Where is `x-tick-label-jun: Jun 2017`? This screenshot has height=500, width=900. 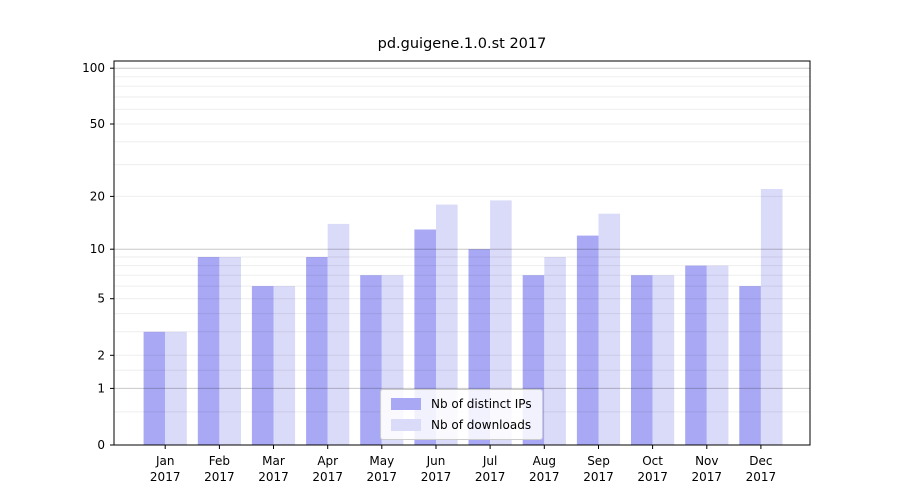
x-tick-label-jun: Jun 2017 is located at coordinates (436, 469).